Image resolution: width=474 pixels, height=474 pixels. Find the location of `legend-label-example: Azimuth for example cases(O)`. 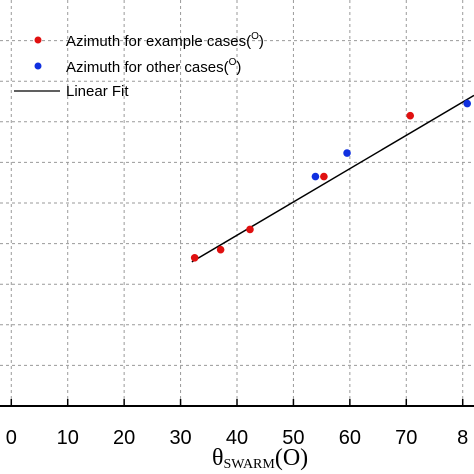

legend-label-example: Azimuth for example cases(O) is located at coordinates (165, 40).